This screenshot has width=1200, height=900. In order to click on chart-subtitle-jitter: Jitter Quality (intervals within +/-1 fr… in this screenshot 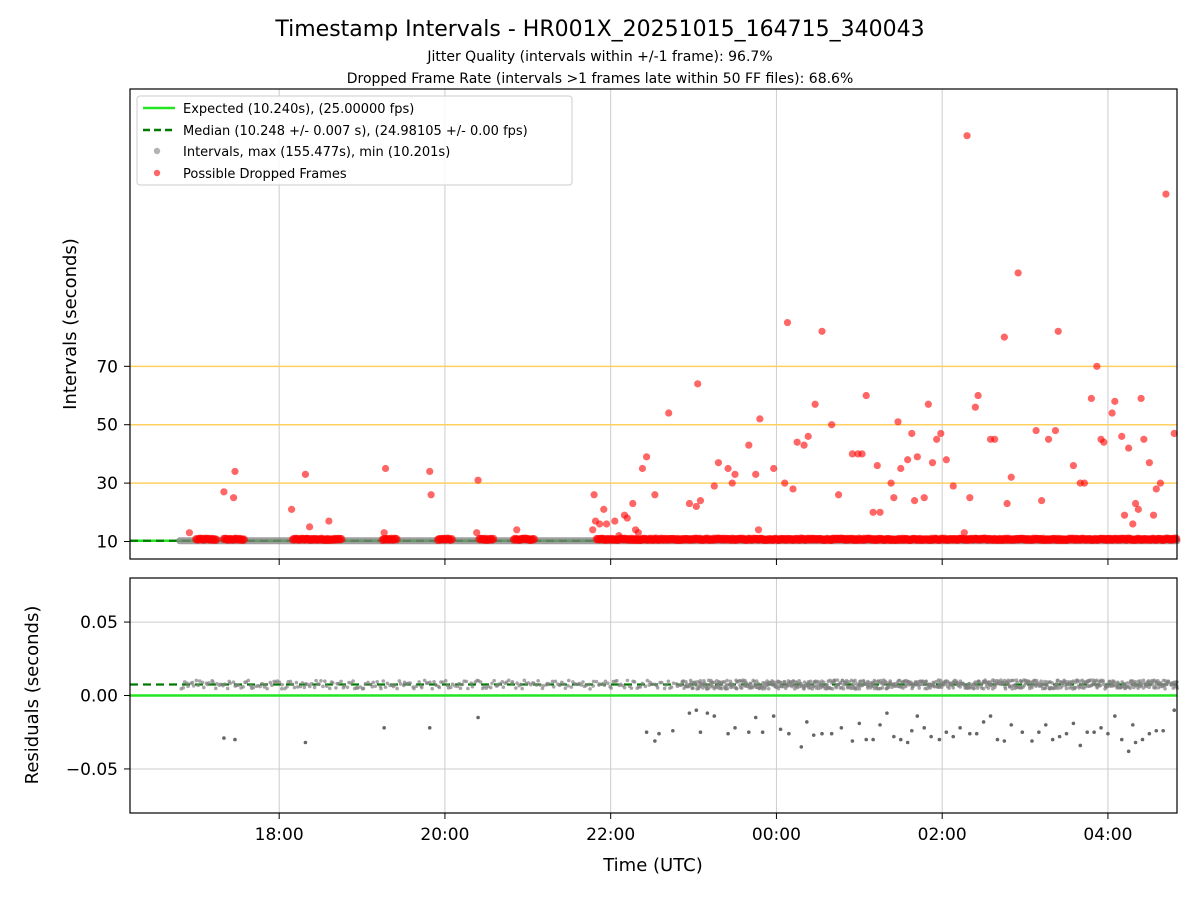, I will do `click(599, 57)`.